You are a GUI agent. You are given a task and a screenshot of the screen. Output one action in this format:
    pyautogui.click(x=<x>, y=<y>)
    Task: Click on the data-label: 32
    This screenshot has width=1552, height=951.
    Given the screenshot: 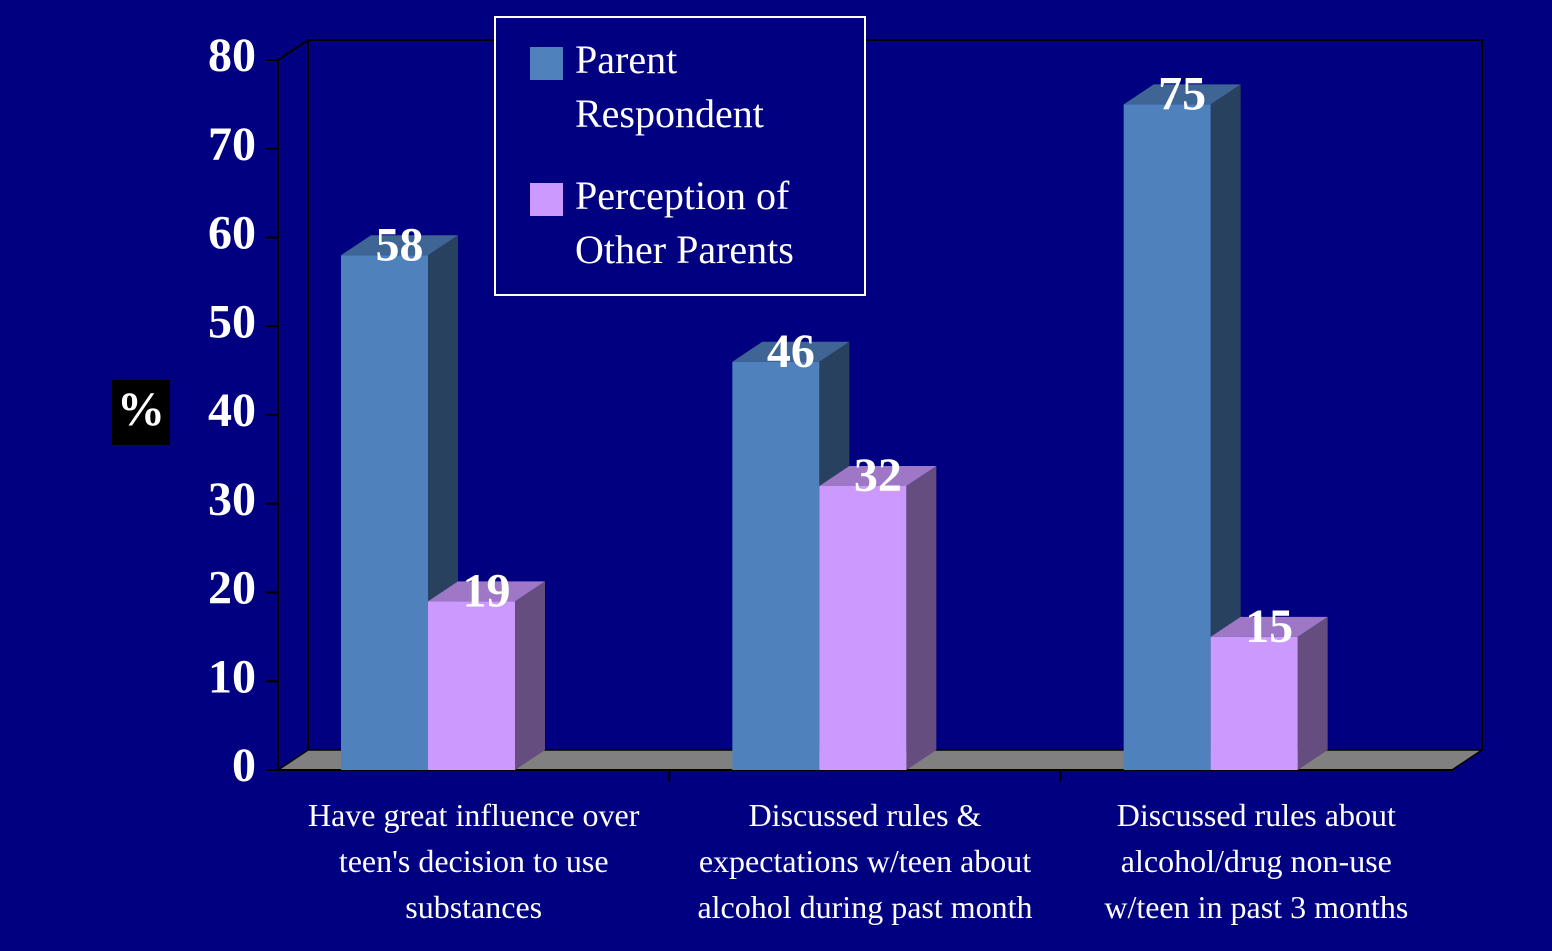 What is the action you would take?
    pyautogui.click(x=878, y=475)
    